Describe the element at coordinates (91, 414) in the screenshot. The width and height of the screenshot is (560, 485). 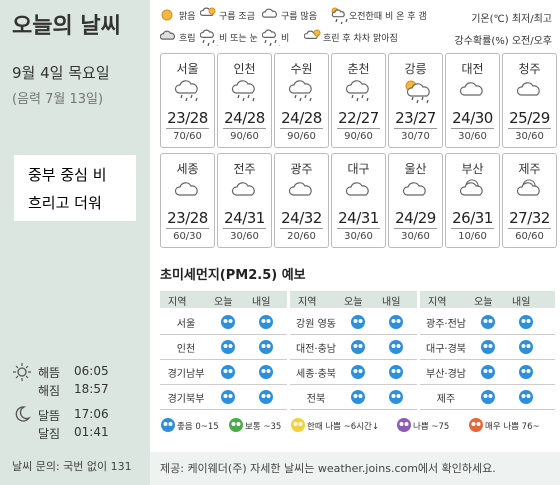
I see `moon-time: 17:06` at that location.